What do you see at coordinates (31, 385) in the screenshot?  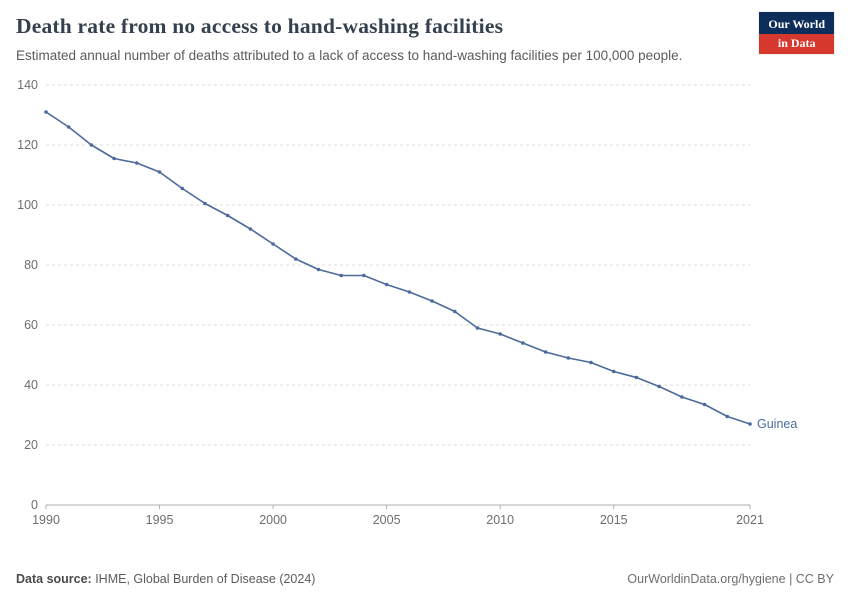 I see `y-tick-label: 40` at bounding box center [31, 385].